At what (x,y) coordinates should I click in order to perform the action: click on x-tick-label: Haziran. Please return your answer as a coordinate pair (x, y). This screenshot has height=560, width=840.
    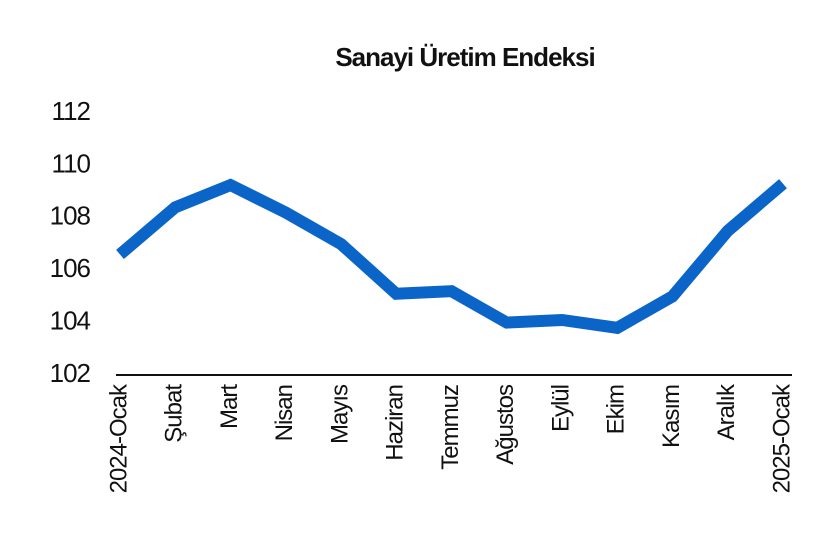
    Looking at the image, I should click on (395, 423).